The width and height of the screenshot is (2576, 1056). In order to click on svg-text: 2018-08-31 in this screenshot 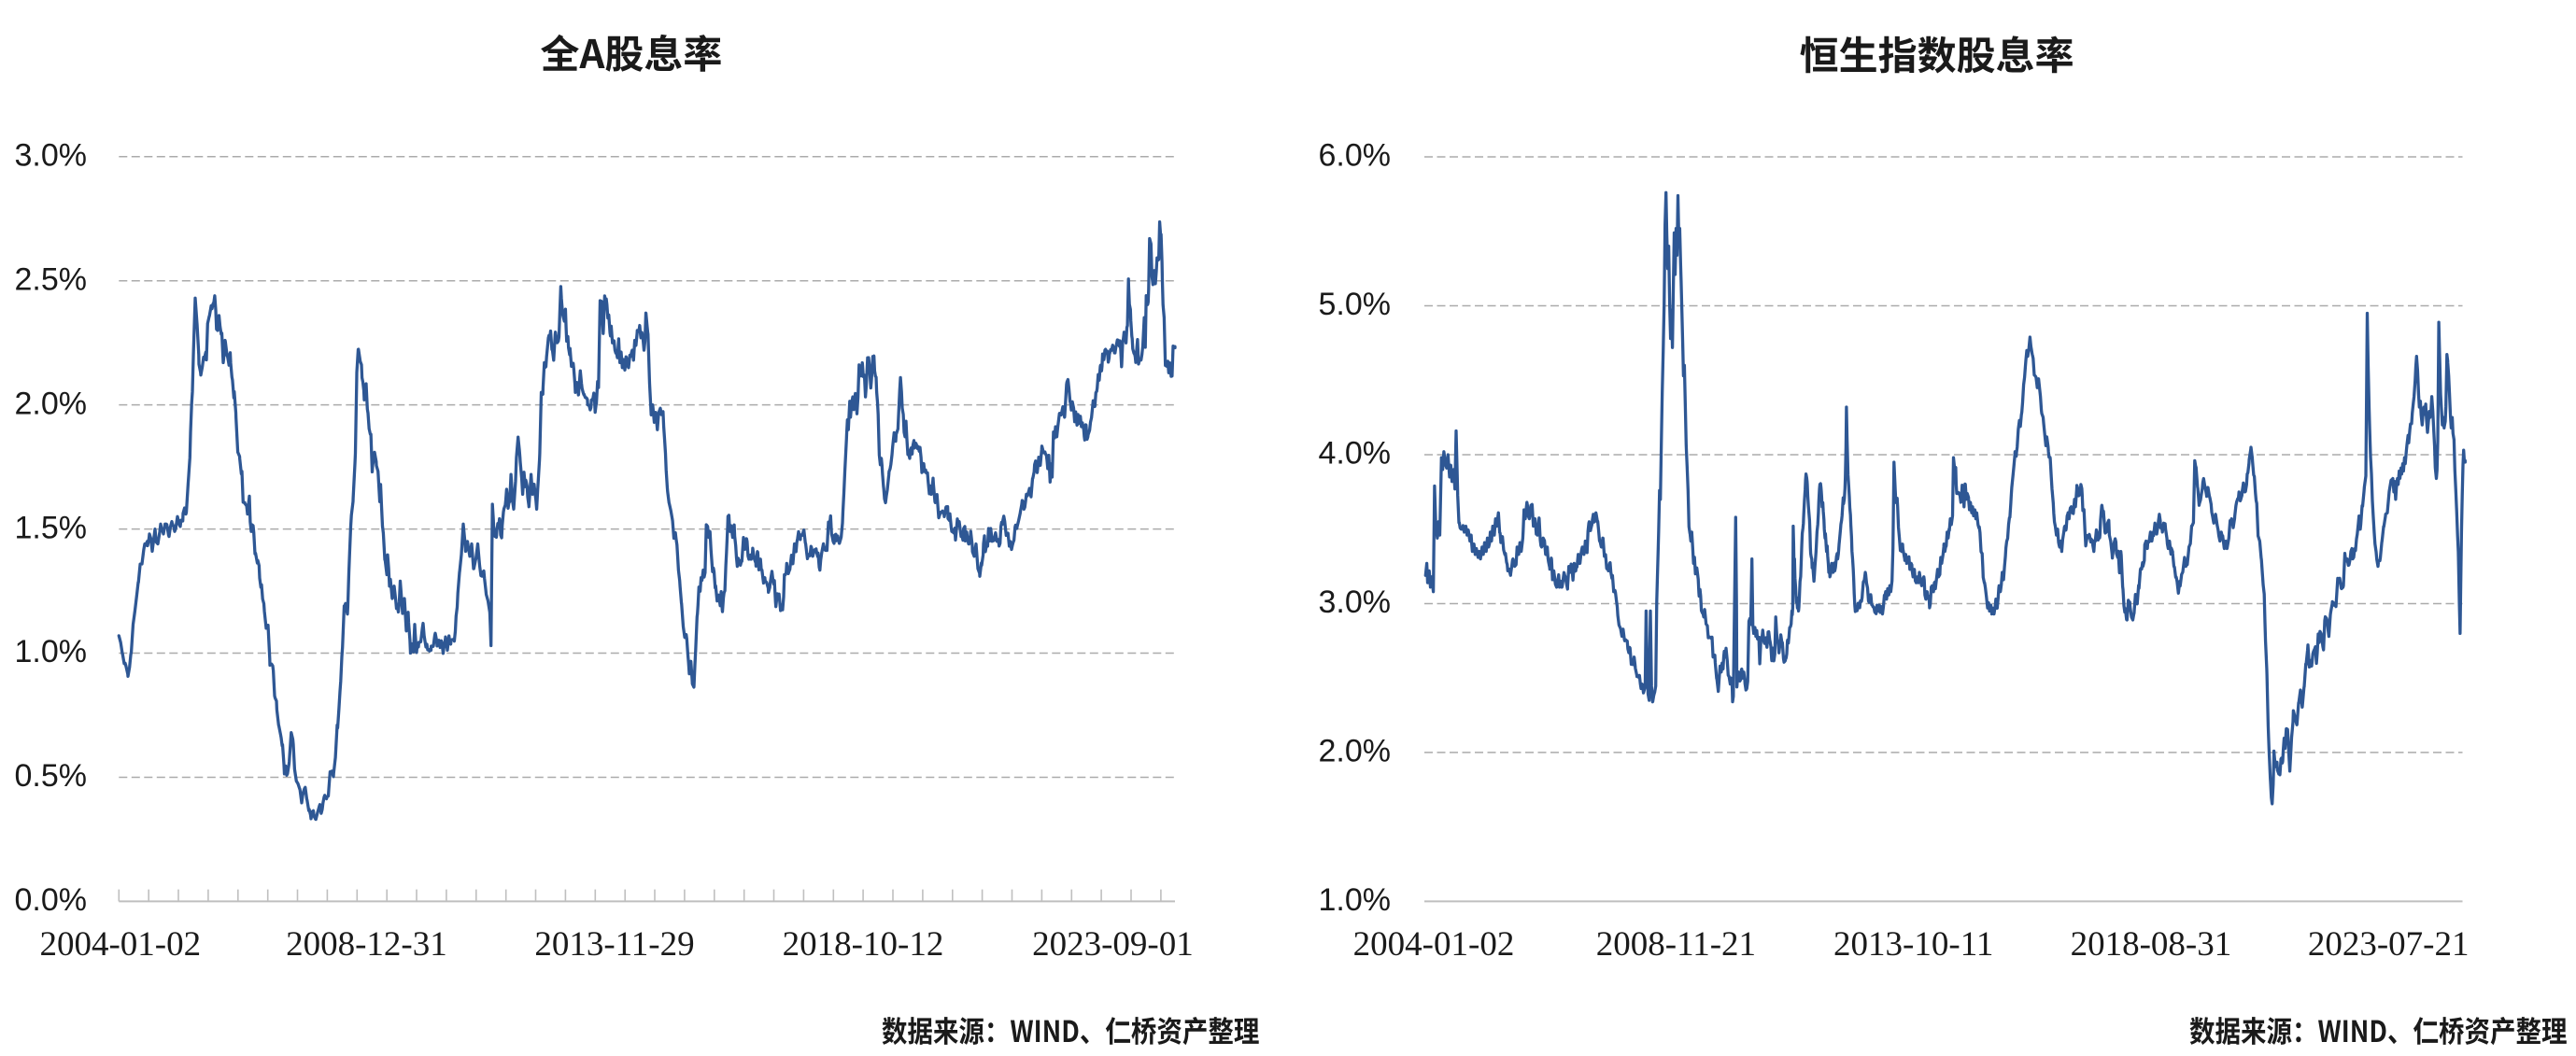, I will do `click(2151, 944)`.